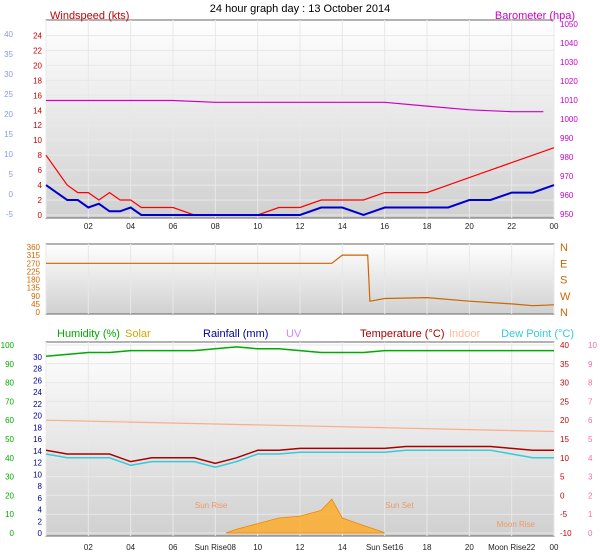 This screenshot has width=600, height=555. What do you see at coordinates (567, 176) in the screenshot?
I see `baro-y-tick-label: 970` at bounding box center [567, 176].